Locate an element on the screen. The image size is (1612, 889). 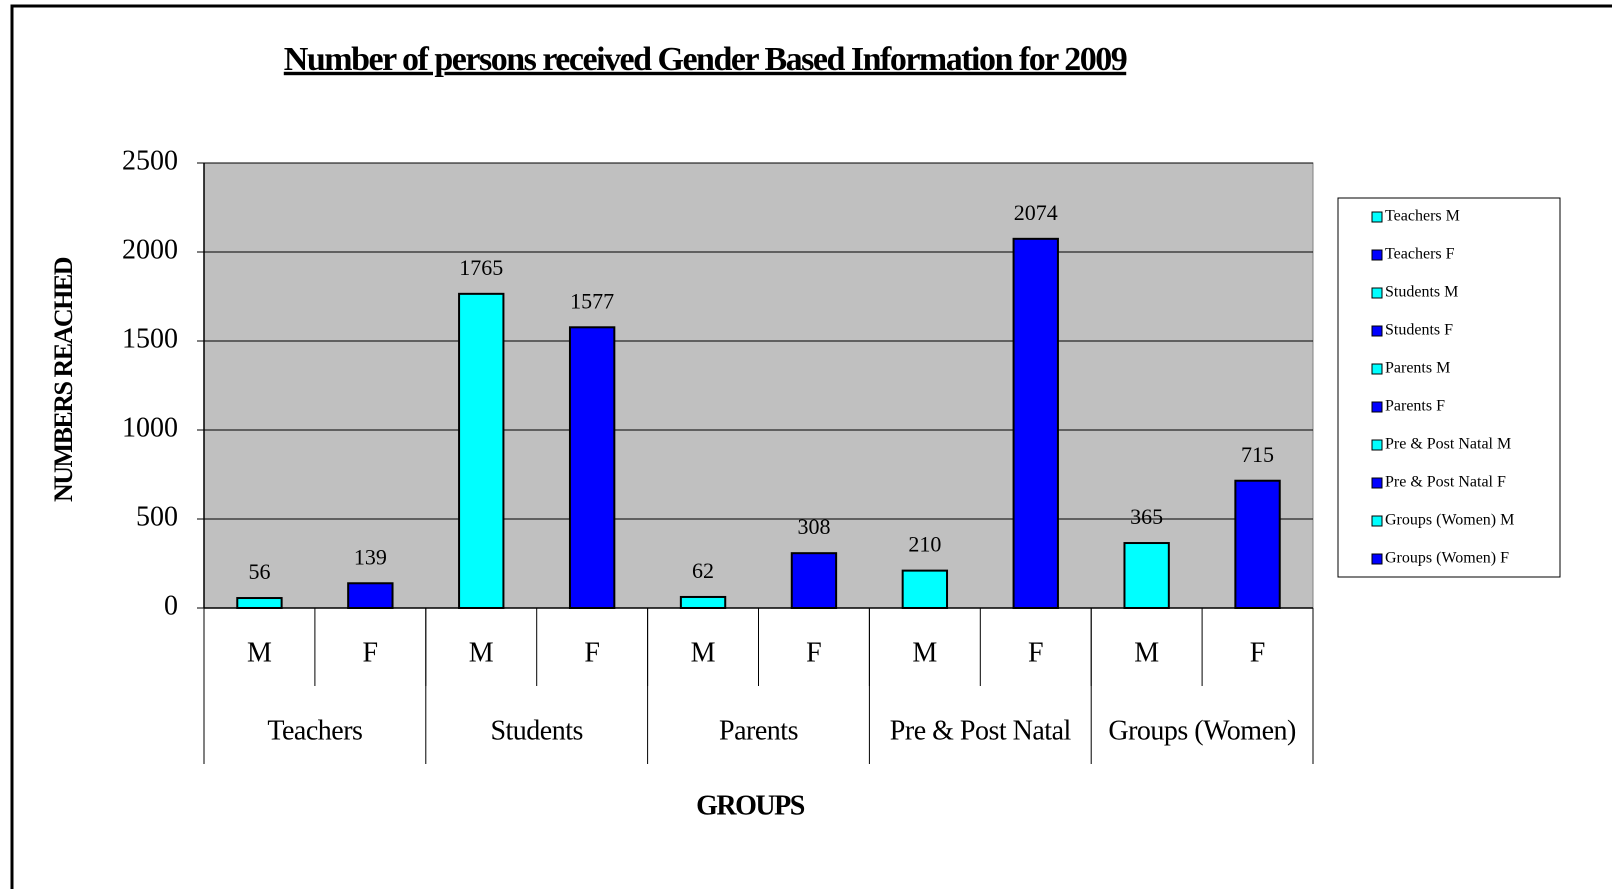
group-label: Parents is located at coordinates (758, 730).